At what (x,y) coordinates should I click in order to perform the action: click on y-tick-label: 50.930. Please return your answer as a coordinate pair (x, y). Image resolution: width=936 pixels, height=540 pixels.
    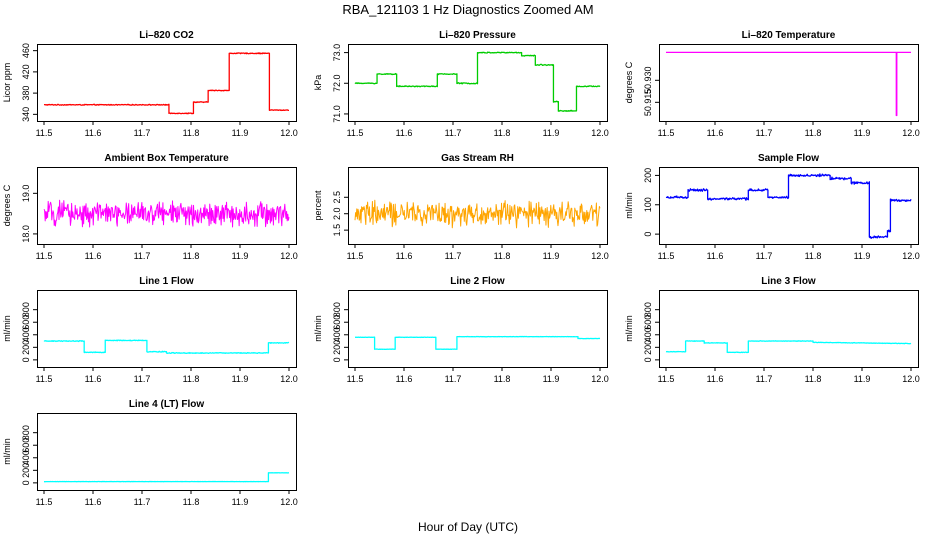
    Looking at the image, I should click on (648, 81).